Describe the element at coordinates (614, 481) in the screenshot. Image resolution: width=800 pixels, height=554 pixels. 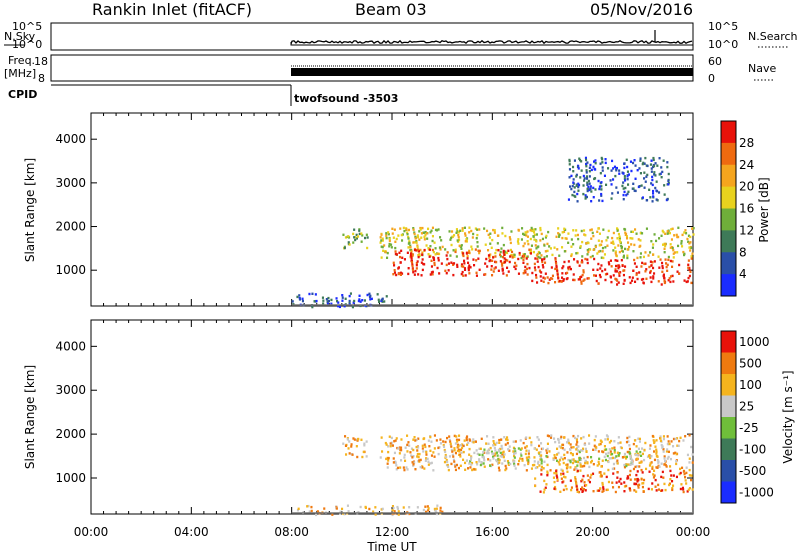
I see `scatter-region` at that location.